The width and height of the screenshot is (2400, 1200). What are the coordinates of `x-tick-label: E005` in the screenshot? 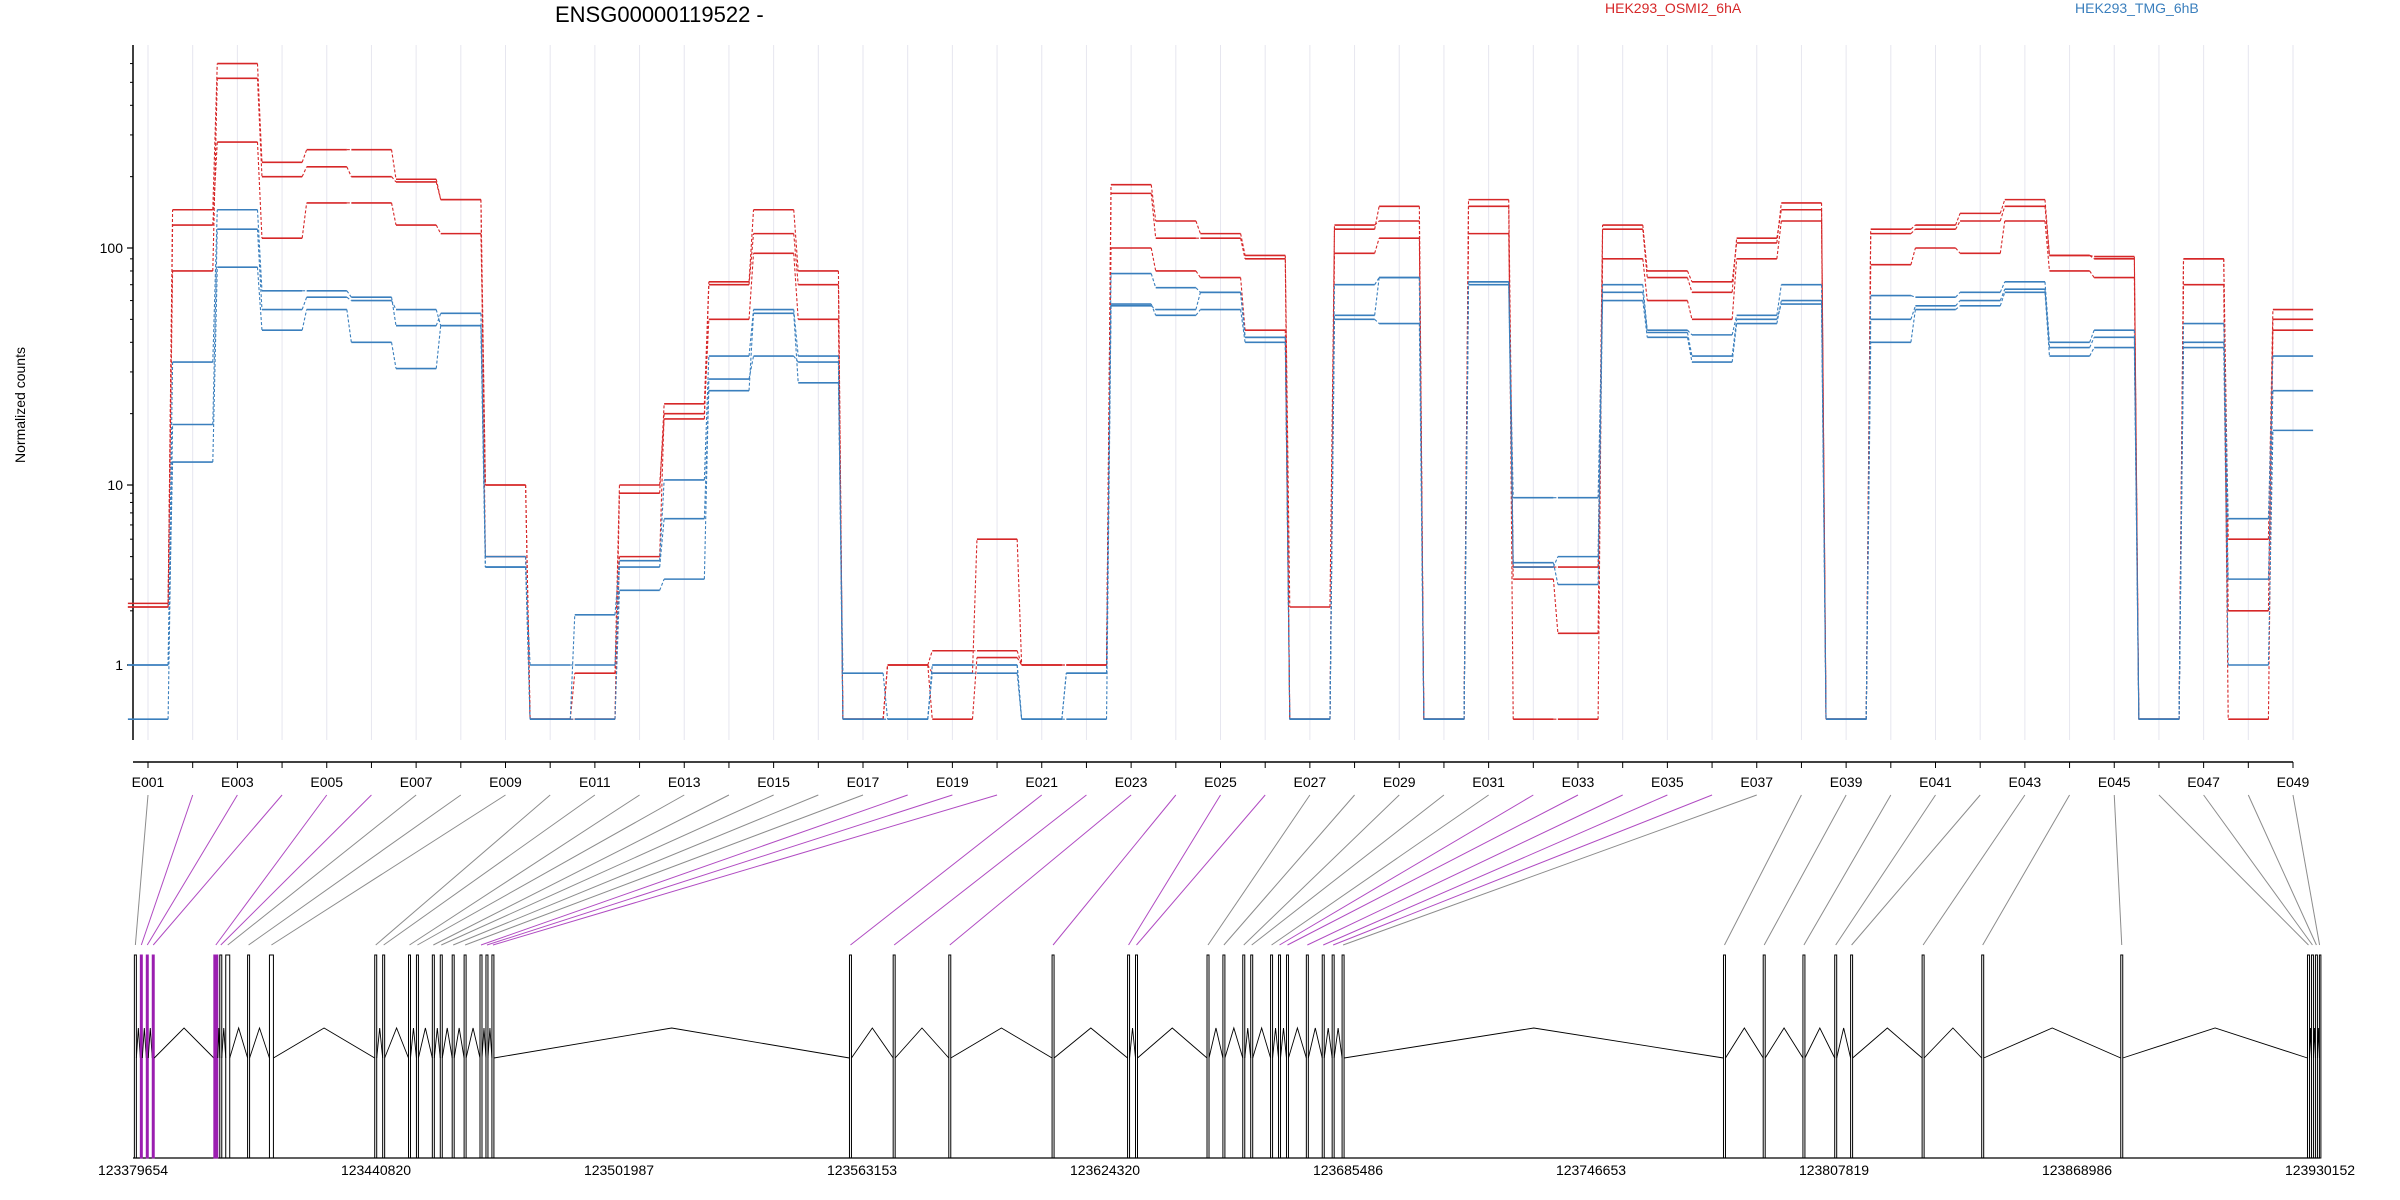 It's located at (326, 782).